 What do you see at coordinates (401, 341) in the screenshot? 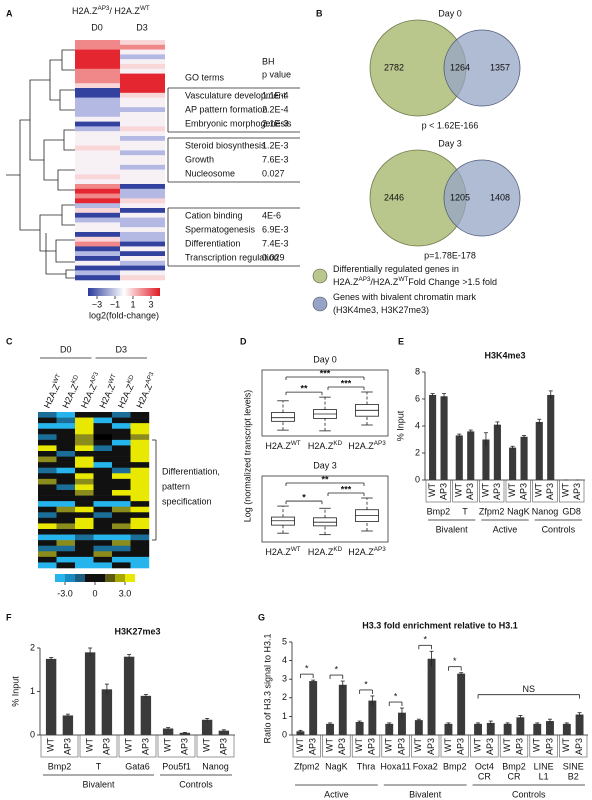
I see `panel-label: E` at bounding box center [401, 341].